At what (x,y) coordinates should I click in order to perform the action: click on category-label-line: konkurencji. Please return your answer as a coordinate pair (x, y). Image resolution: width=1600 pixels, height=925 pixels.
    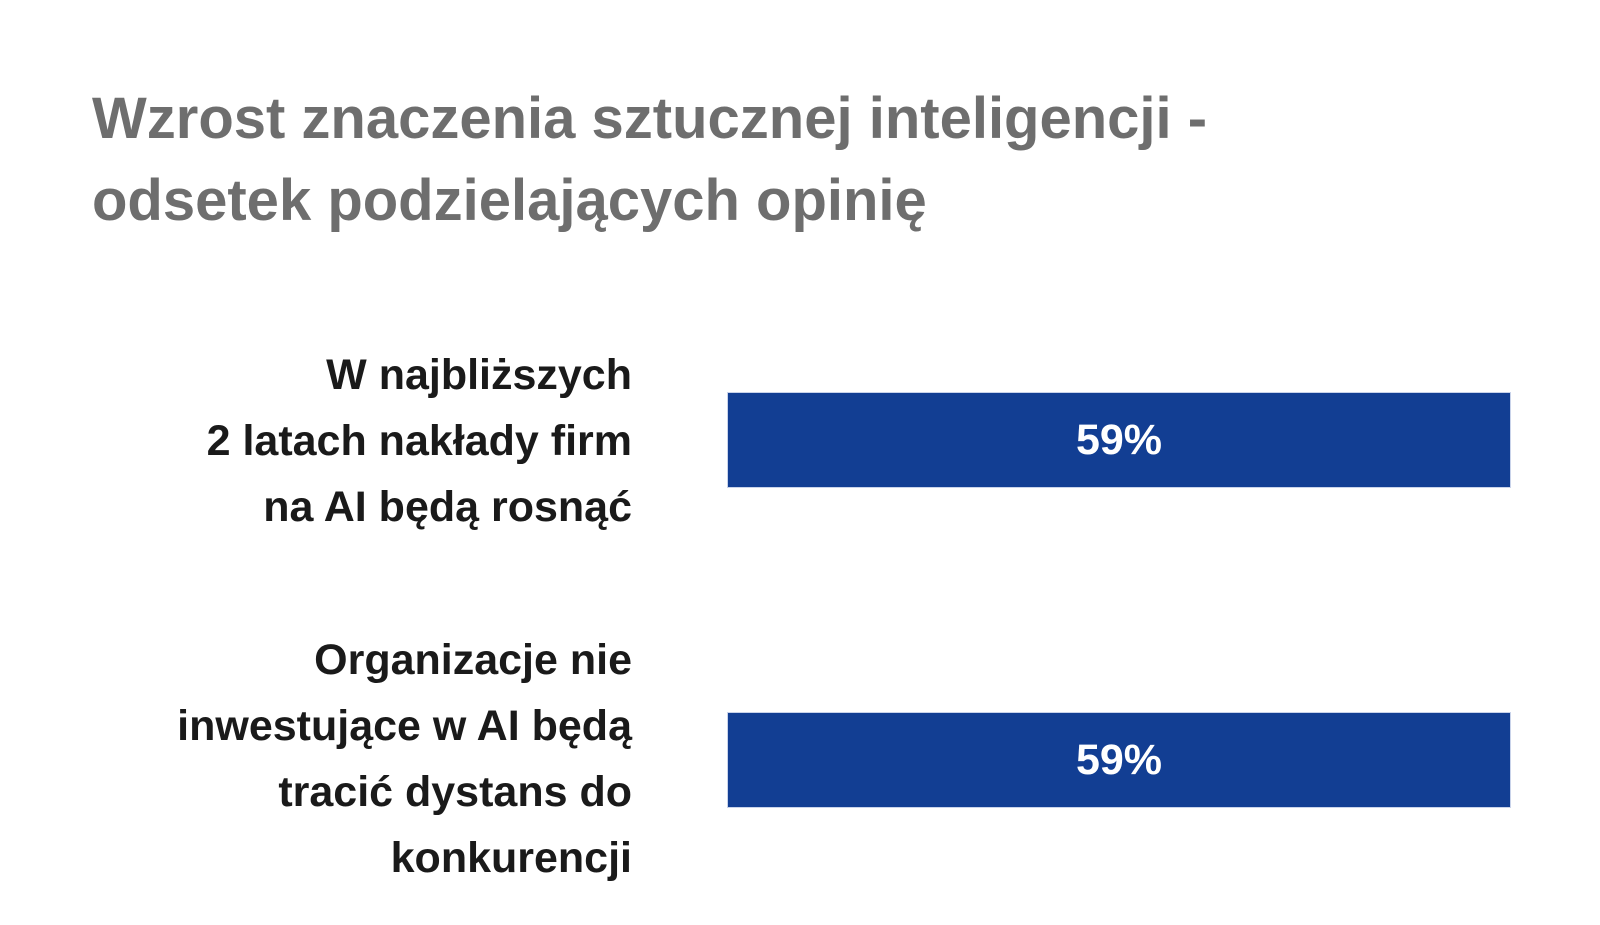
    Looking at the image, I should click on (511, 858).